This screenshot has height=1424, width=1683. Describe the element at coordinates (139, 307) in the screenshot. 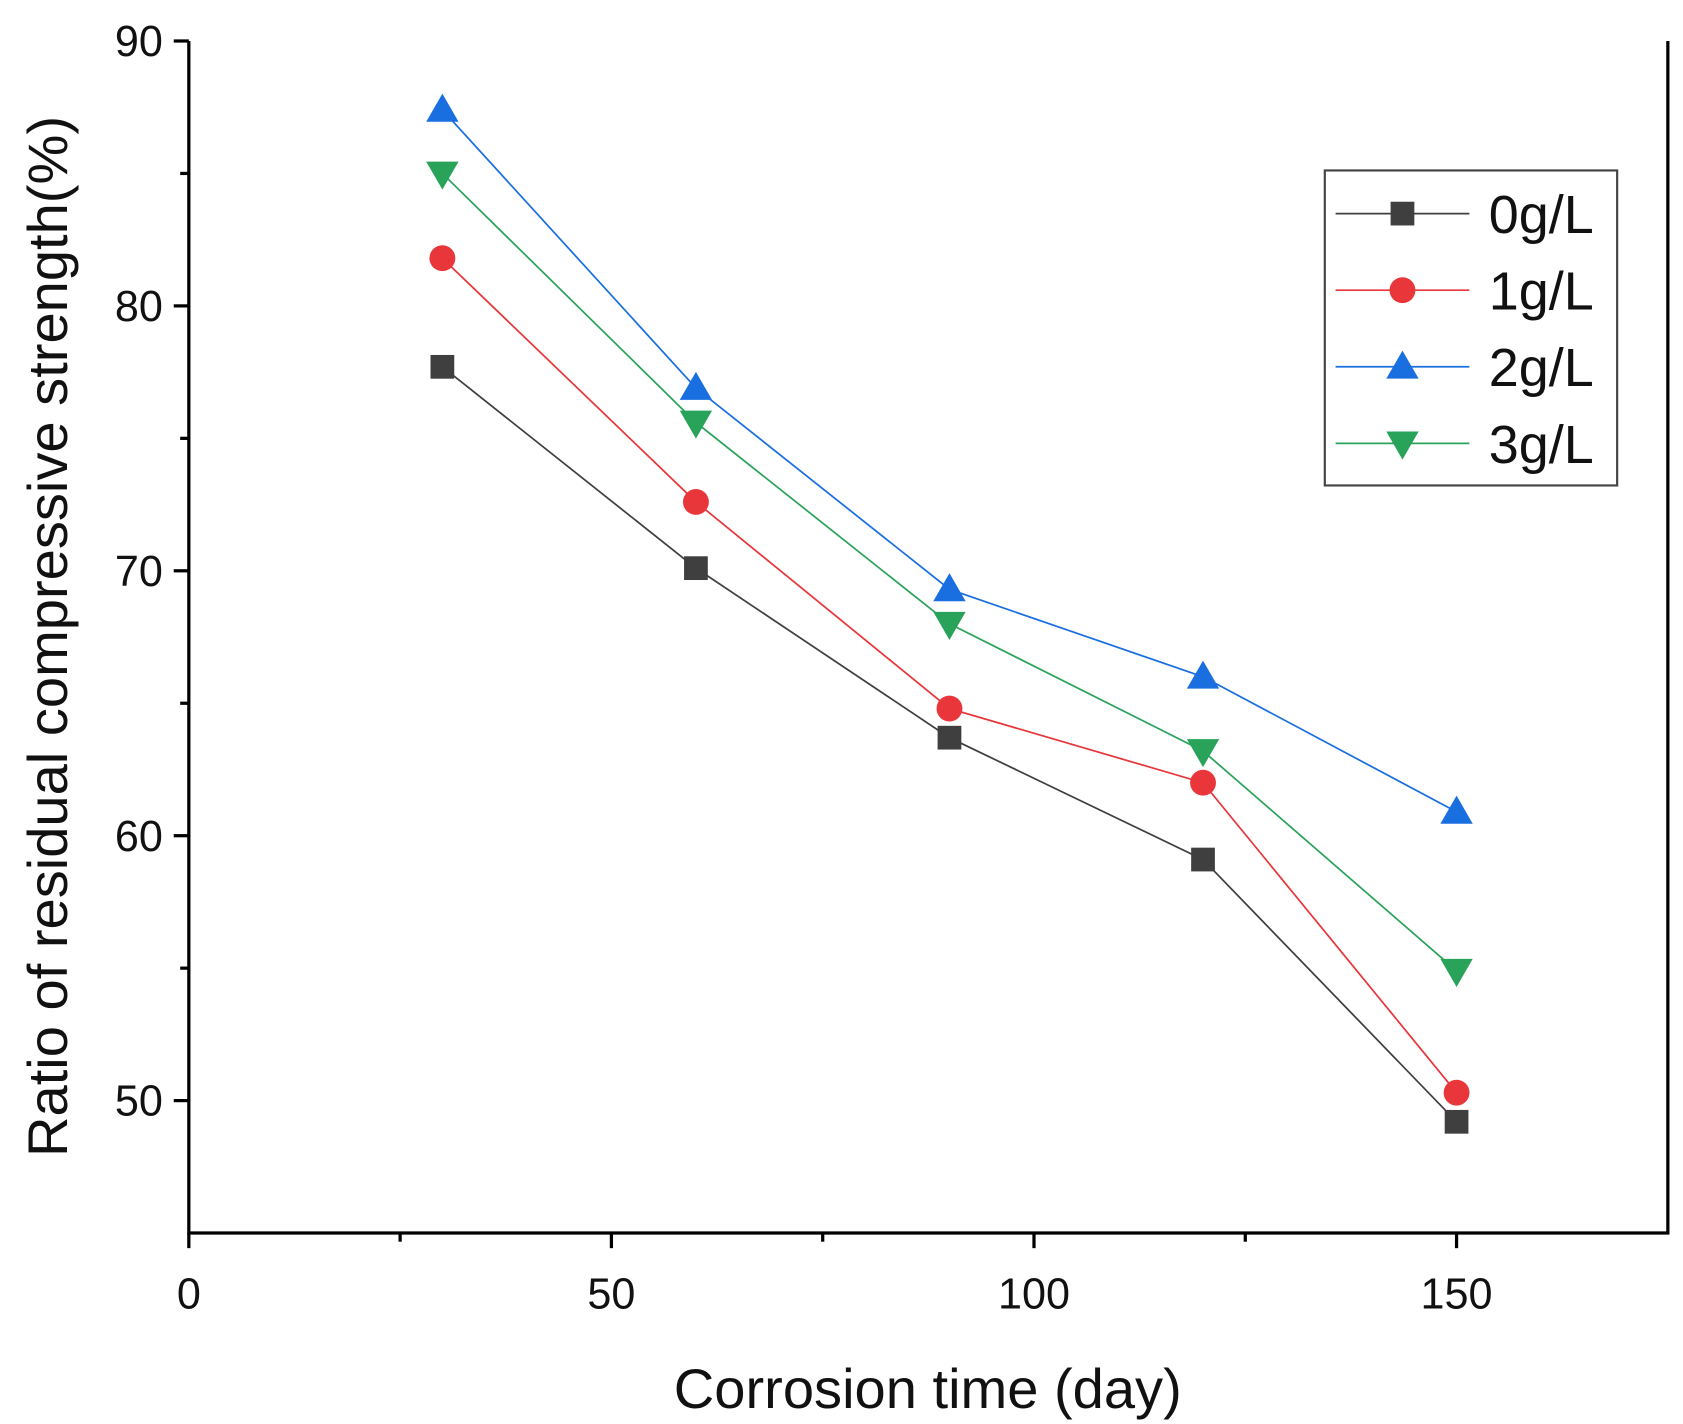

I see `y-tick-label: 80` at that location.